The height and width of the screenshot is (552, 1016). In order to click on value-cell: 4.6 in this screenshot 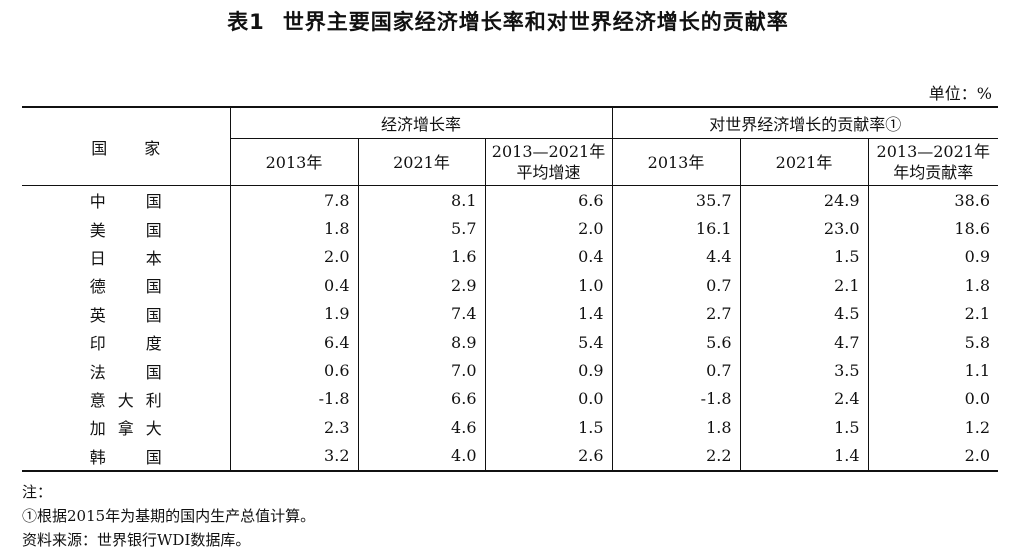, I will do `click(421, 427)`.